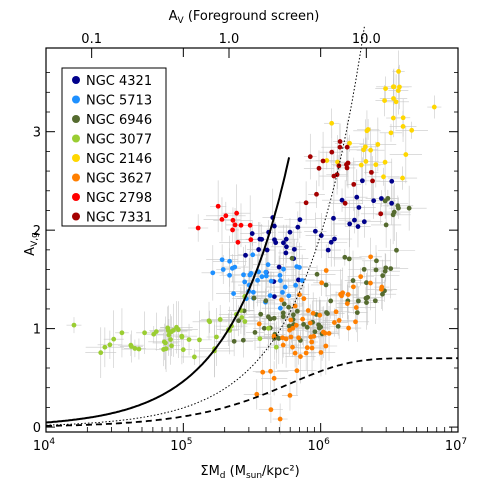 The width and height of the screenshot is (485, 485). Describe the element at coordinates (37, 330) in the screenshot. I see `y-tick-label: 1` at that location.